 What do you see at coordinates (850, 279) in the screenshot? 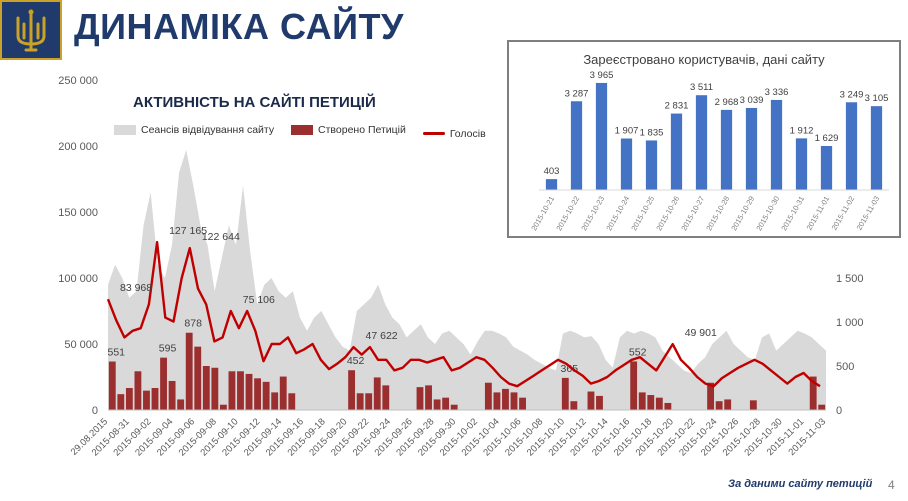
I see `right-axis-tick: 1 500` at bounding box center [850, 279].